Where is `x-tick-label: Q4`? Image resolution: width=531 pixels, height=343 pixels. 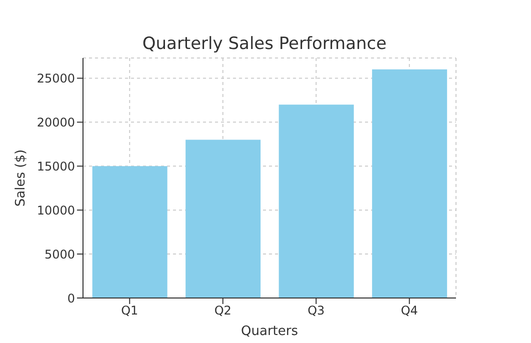 x-tick-label: Q4 is located at coordinates (409, 311).